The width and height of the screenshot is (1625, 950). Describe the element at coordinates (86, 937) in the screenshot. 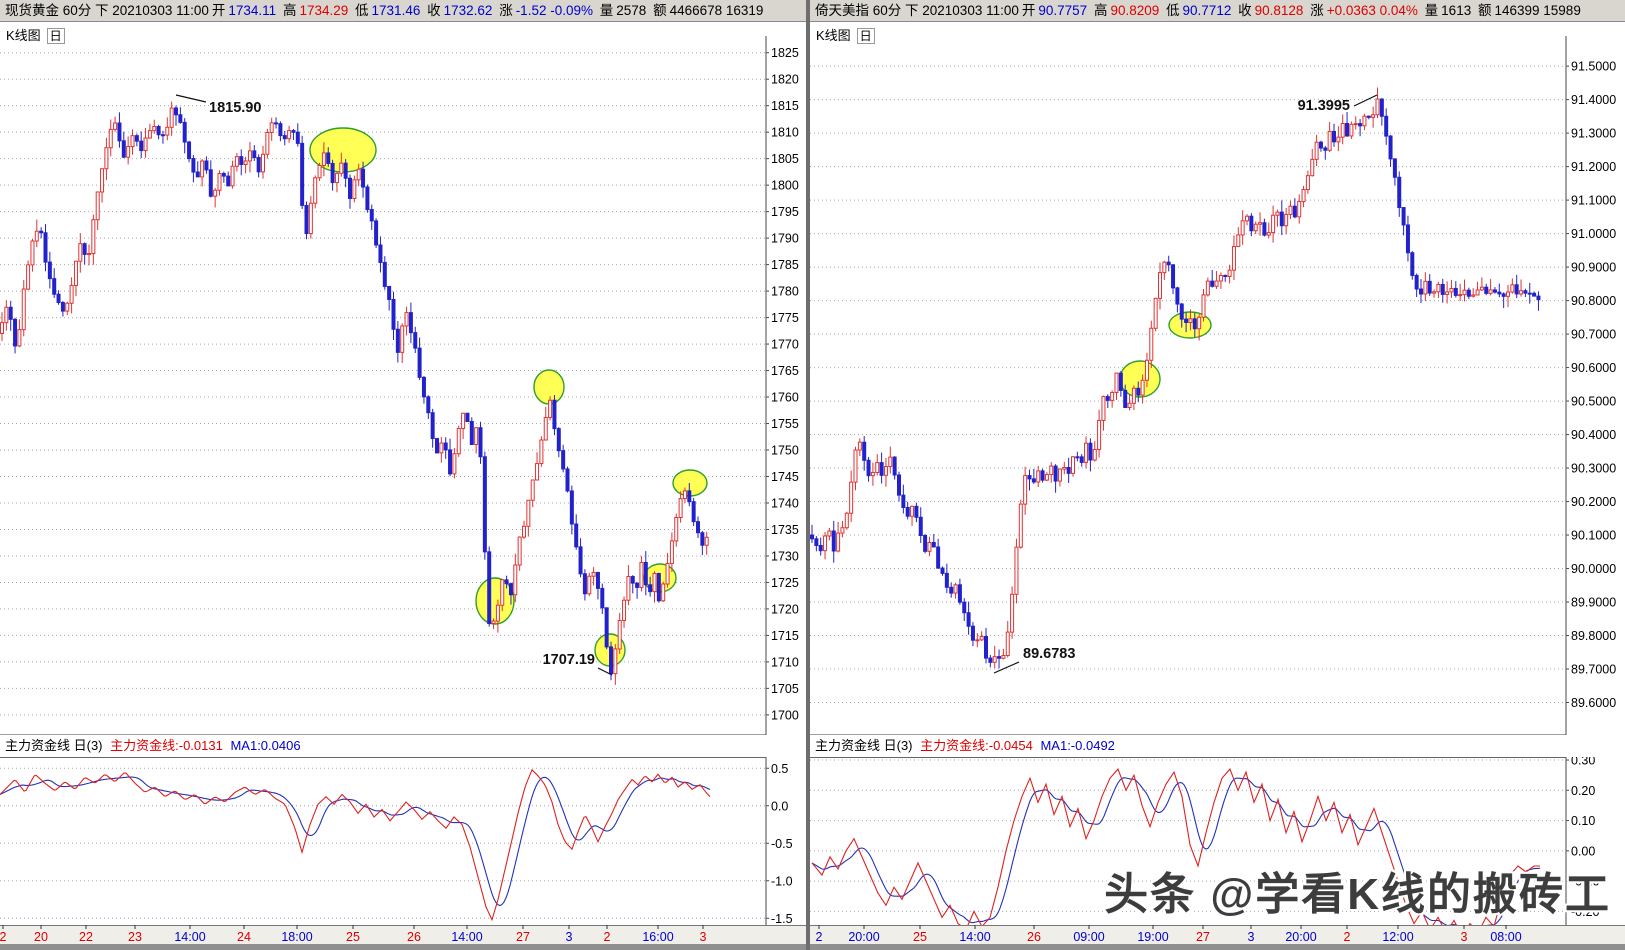

I see `time-axis-label: 22` at that location.